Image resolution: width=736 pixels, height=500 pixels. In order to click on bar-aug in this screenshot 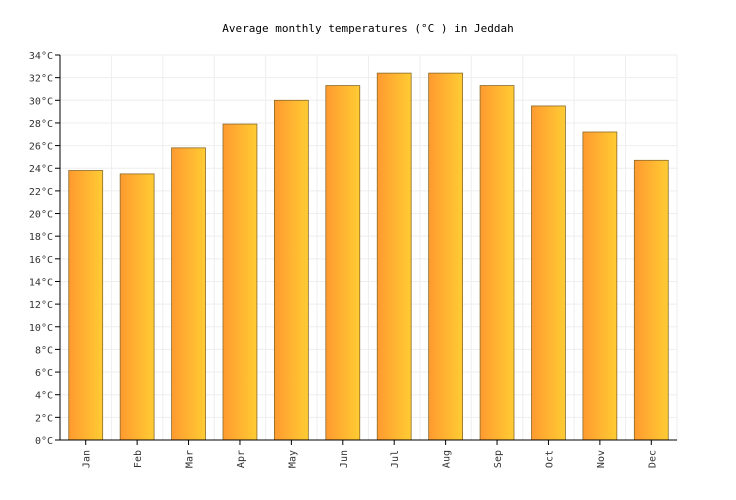, I will do `click(445, 256)`.